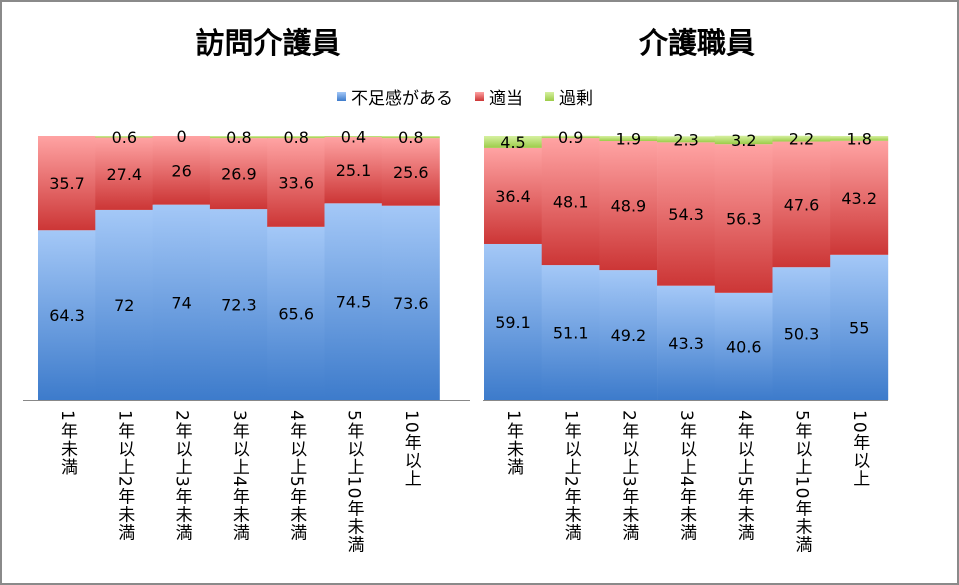 The height and width of the screenshot is (585, 959). I want to click on data-label-excess: 2.2, so click(801, 139).